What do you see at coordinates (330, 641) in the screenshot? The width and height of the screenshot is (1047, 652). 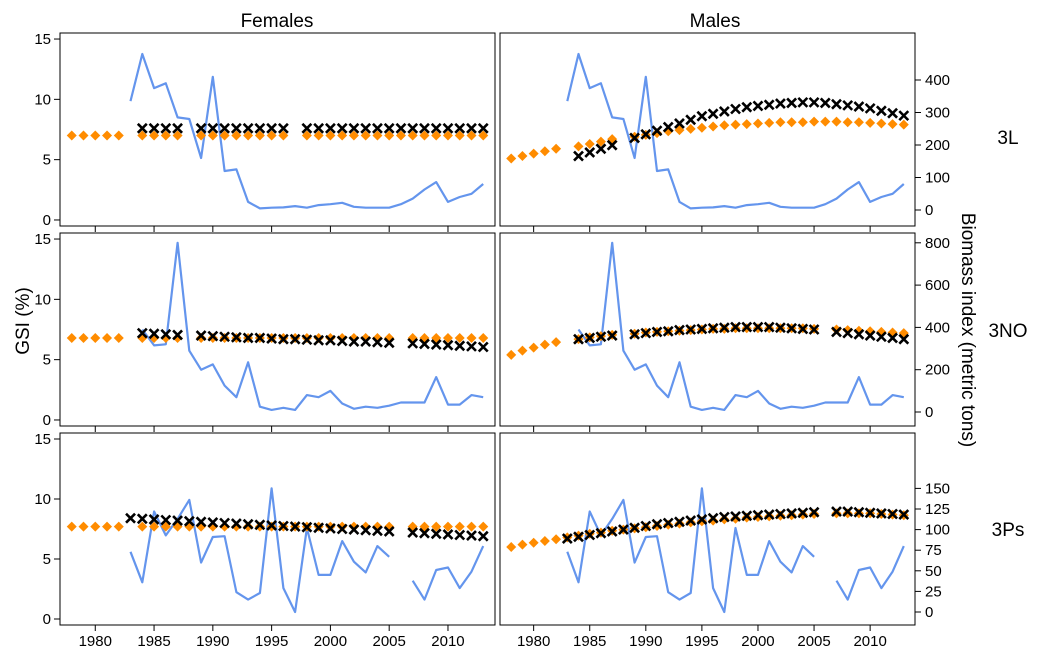 I see `x-tick-label: 2000` at bounding box center [330, 641].